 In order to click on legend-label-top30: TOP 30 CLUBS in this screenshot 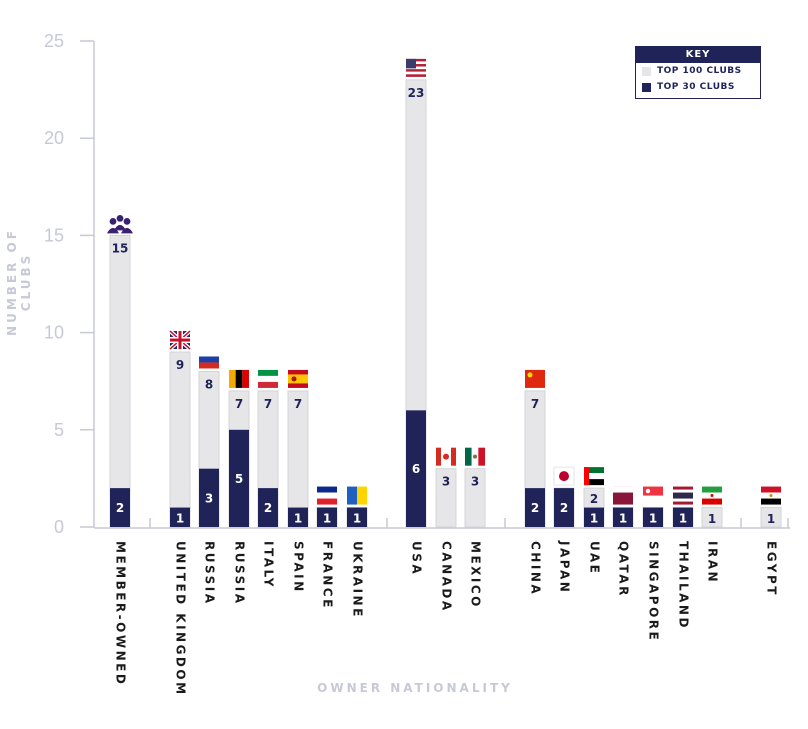, I will do `click(696, 87)`.